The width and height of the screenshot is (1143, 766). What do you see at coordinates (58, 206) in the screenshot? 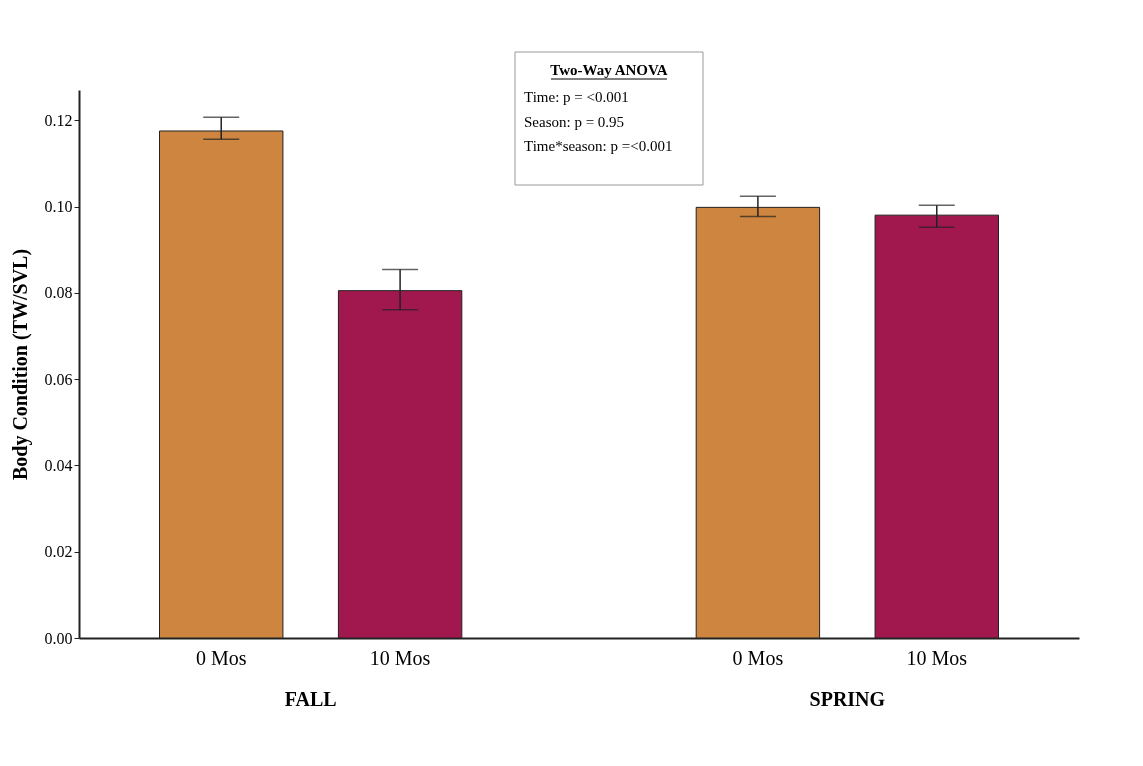
I see `y-tick-label: 0.10` at bounding box center [58, 206].